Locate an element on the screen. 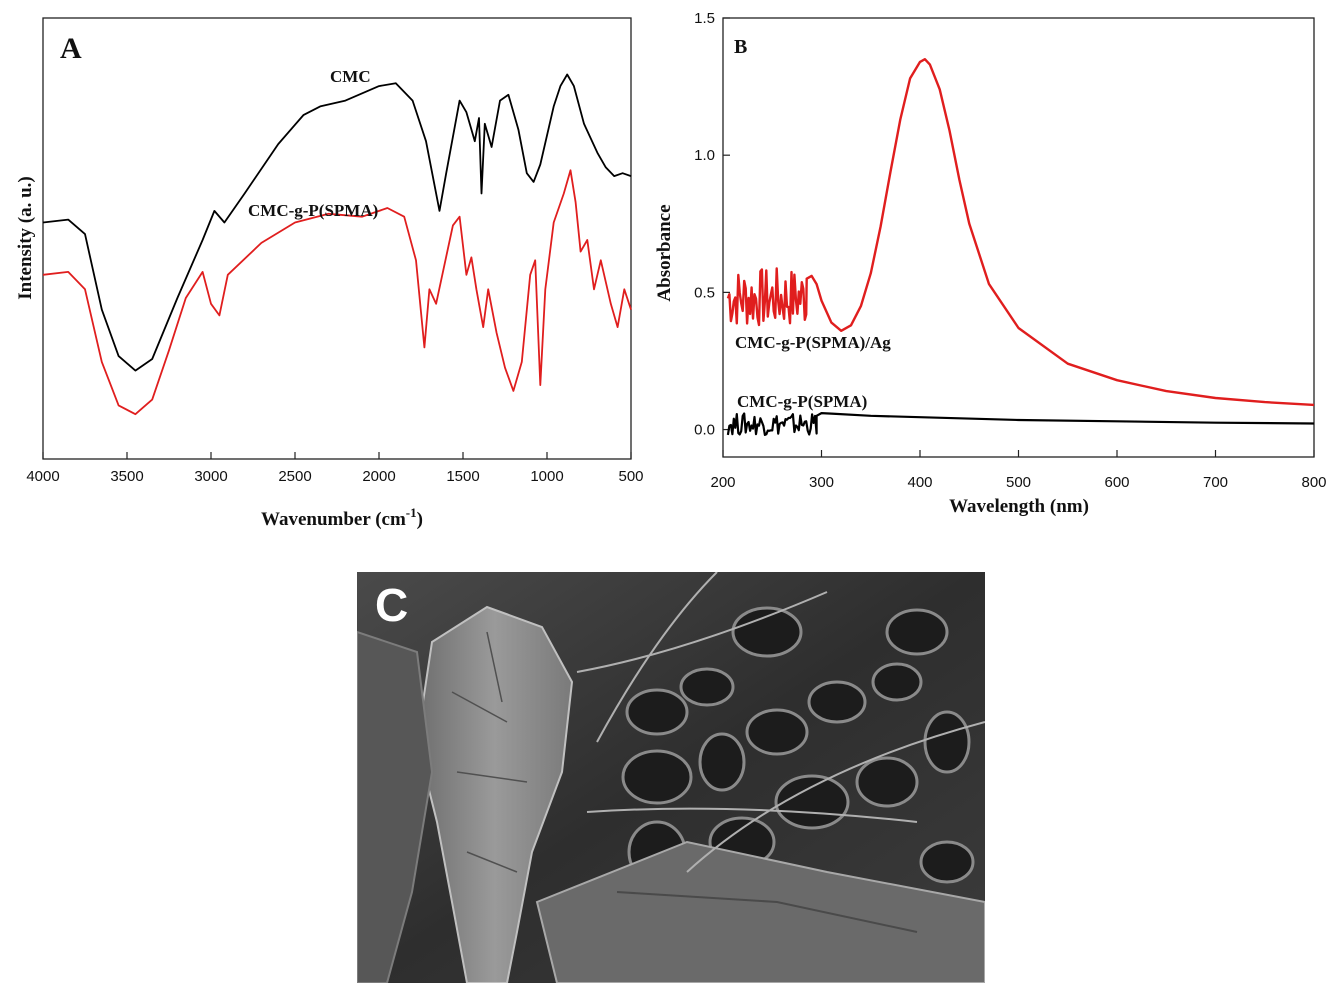 Image resolution: width=1339 pixels, height=983 pixels. panel-b-y-tick-label: 0.5 is located at coordinates (704, 292).